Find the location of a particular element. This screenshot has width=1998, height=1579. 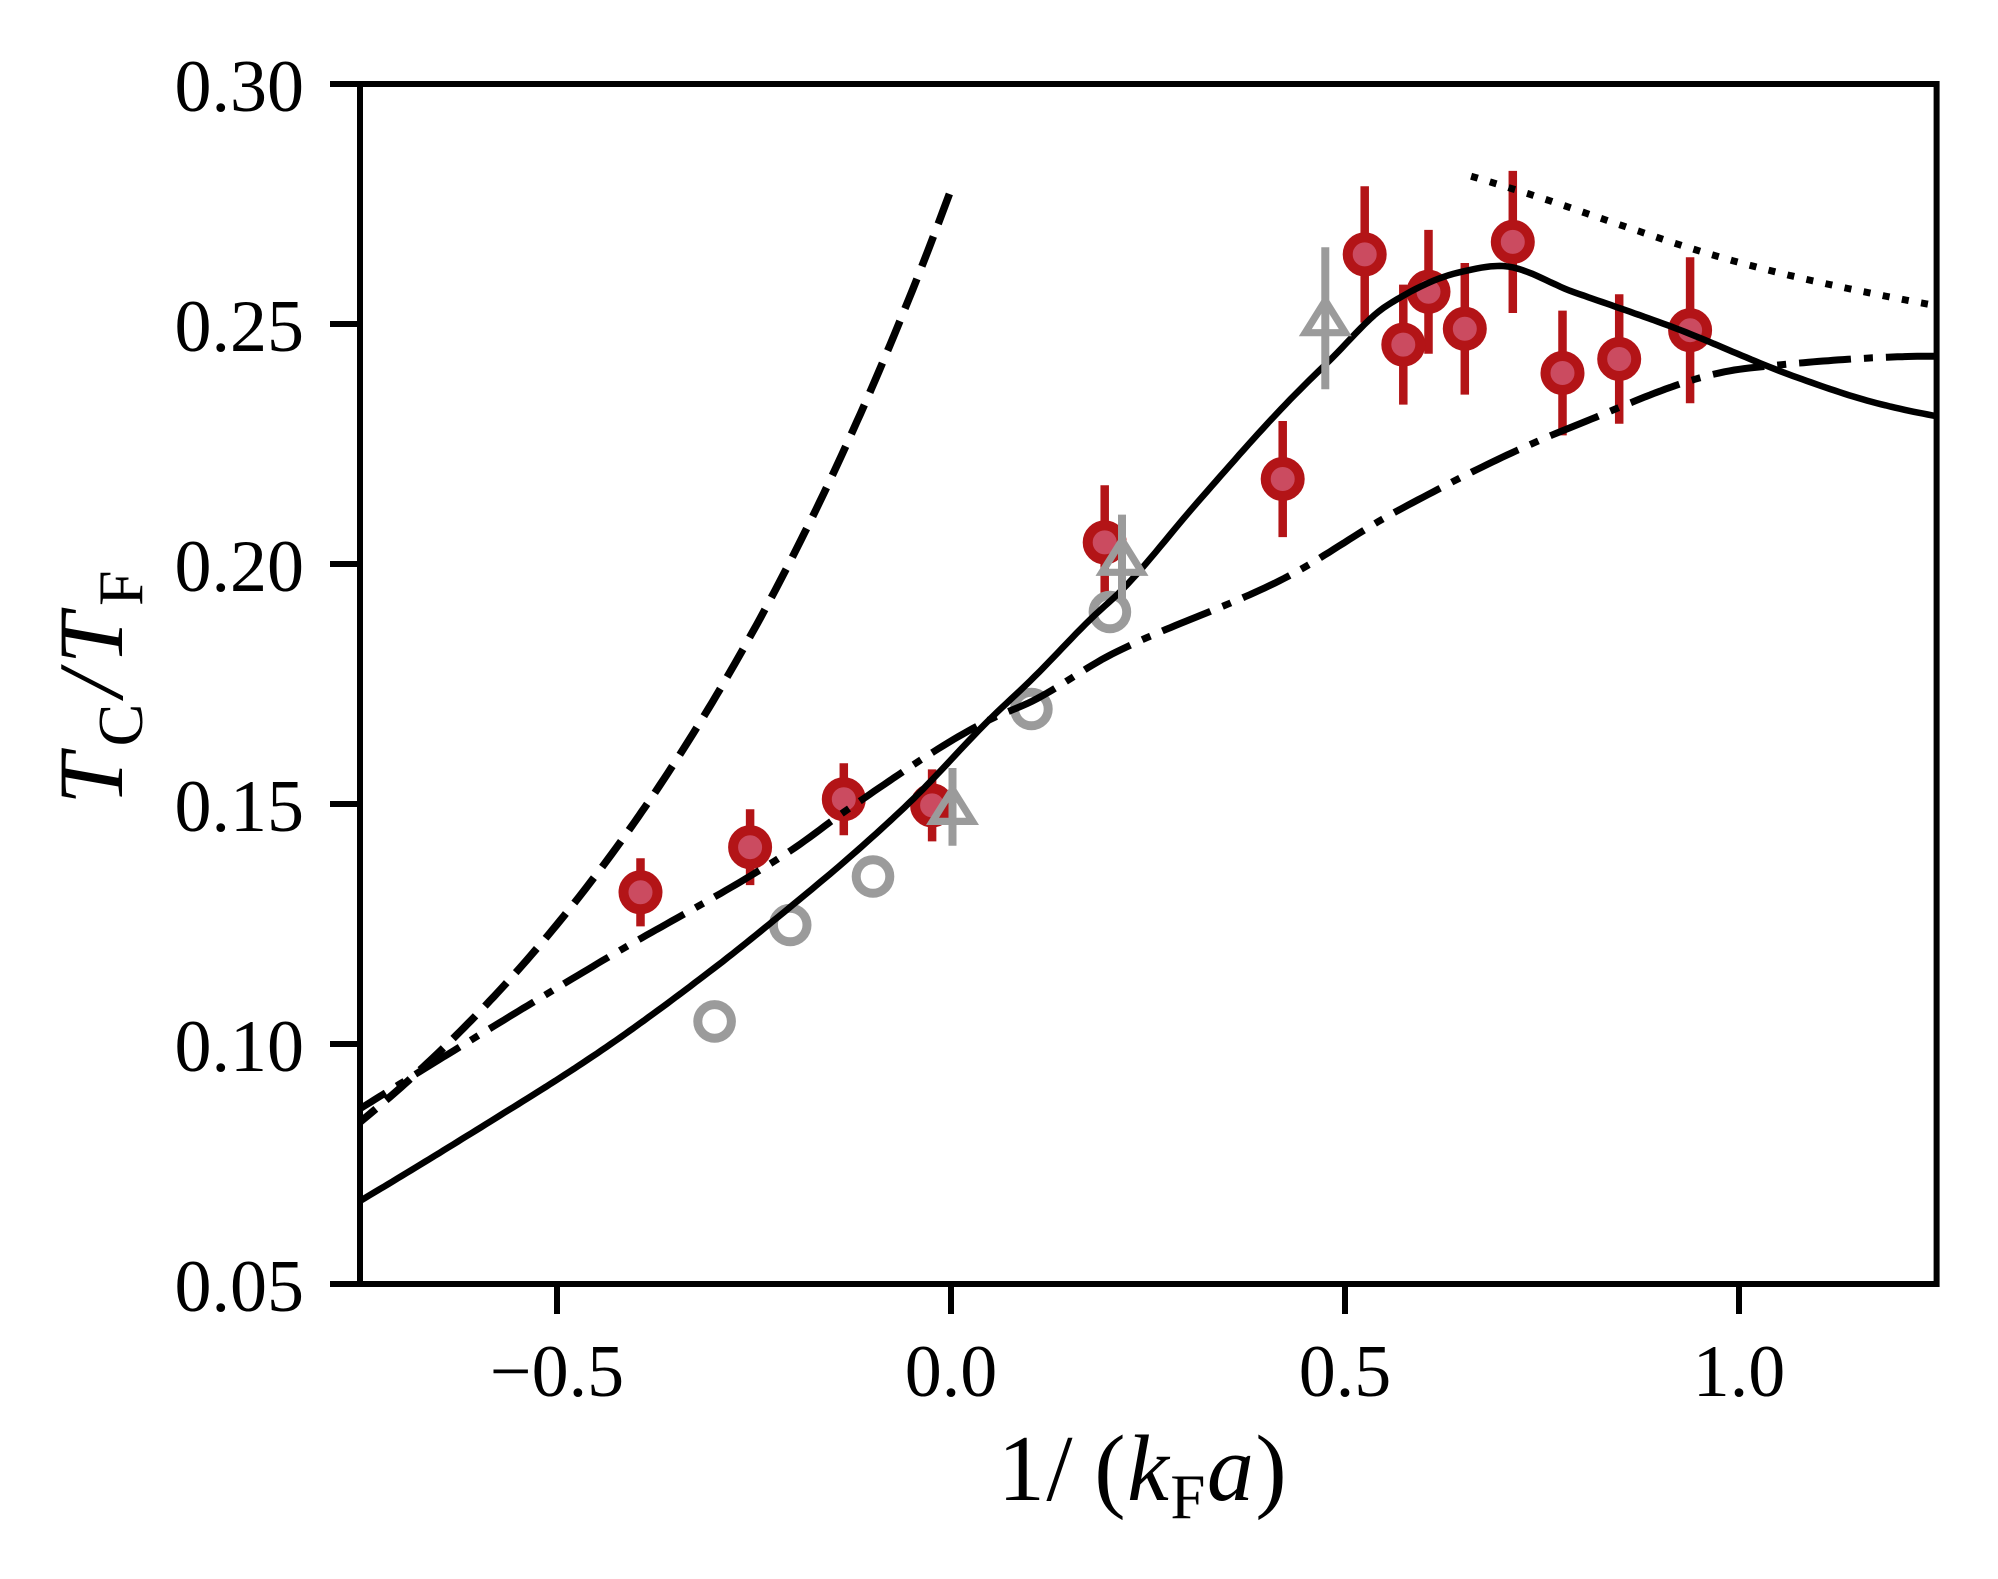

svg-text: 0.15 is located at coordinates (240, 807).